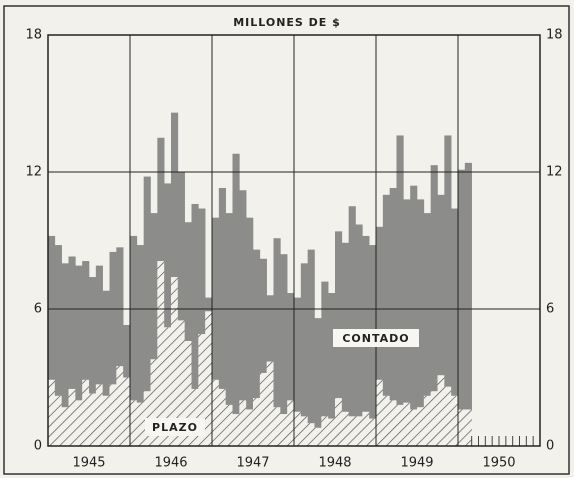 The width and height of the screenshot is (574, 478). Describe the element at coordinates (498, 463) in the screenshot. I see `x-tick-label: 1950` at that location.